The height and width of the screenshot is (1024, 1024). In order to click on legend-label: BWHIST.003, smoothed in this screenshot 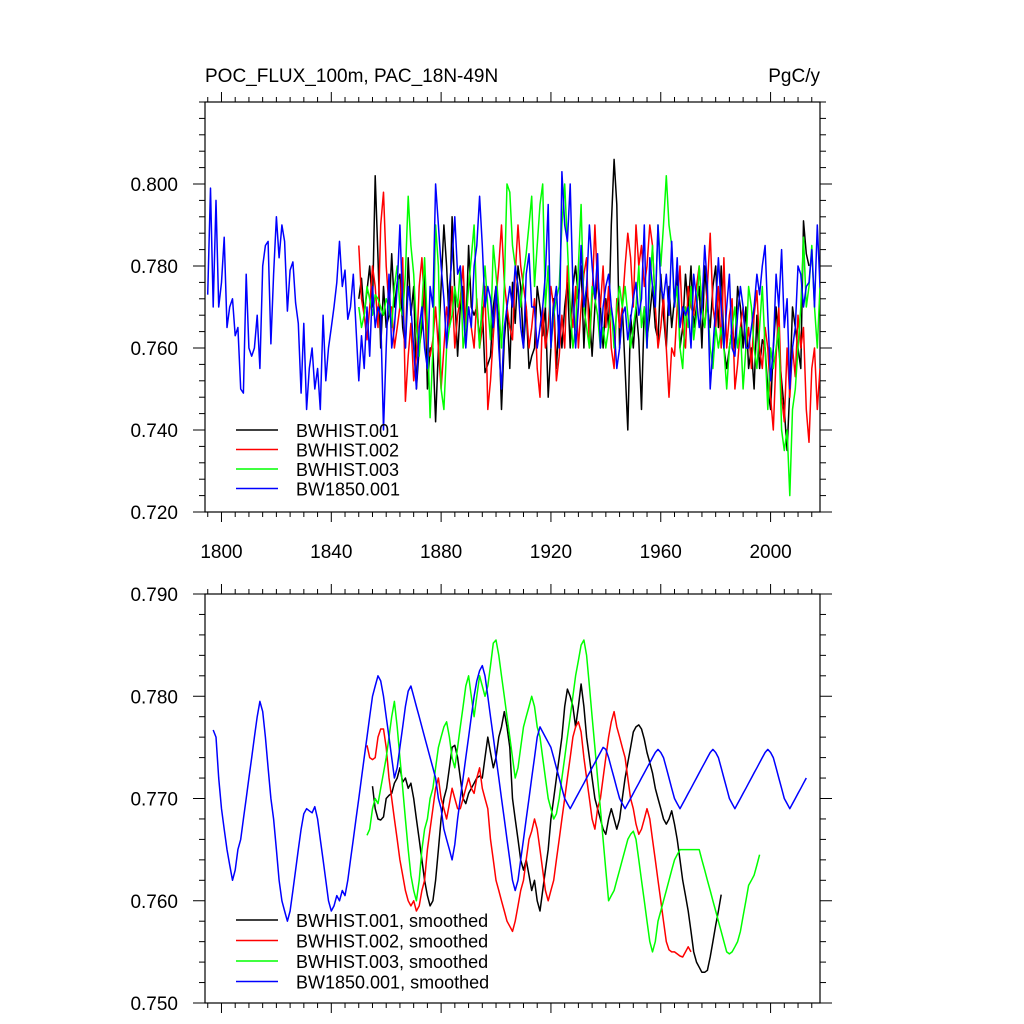, I will do `click(392, 962)`.